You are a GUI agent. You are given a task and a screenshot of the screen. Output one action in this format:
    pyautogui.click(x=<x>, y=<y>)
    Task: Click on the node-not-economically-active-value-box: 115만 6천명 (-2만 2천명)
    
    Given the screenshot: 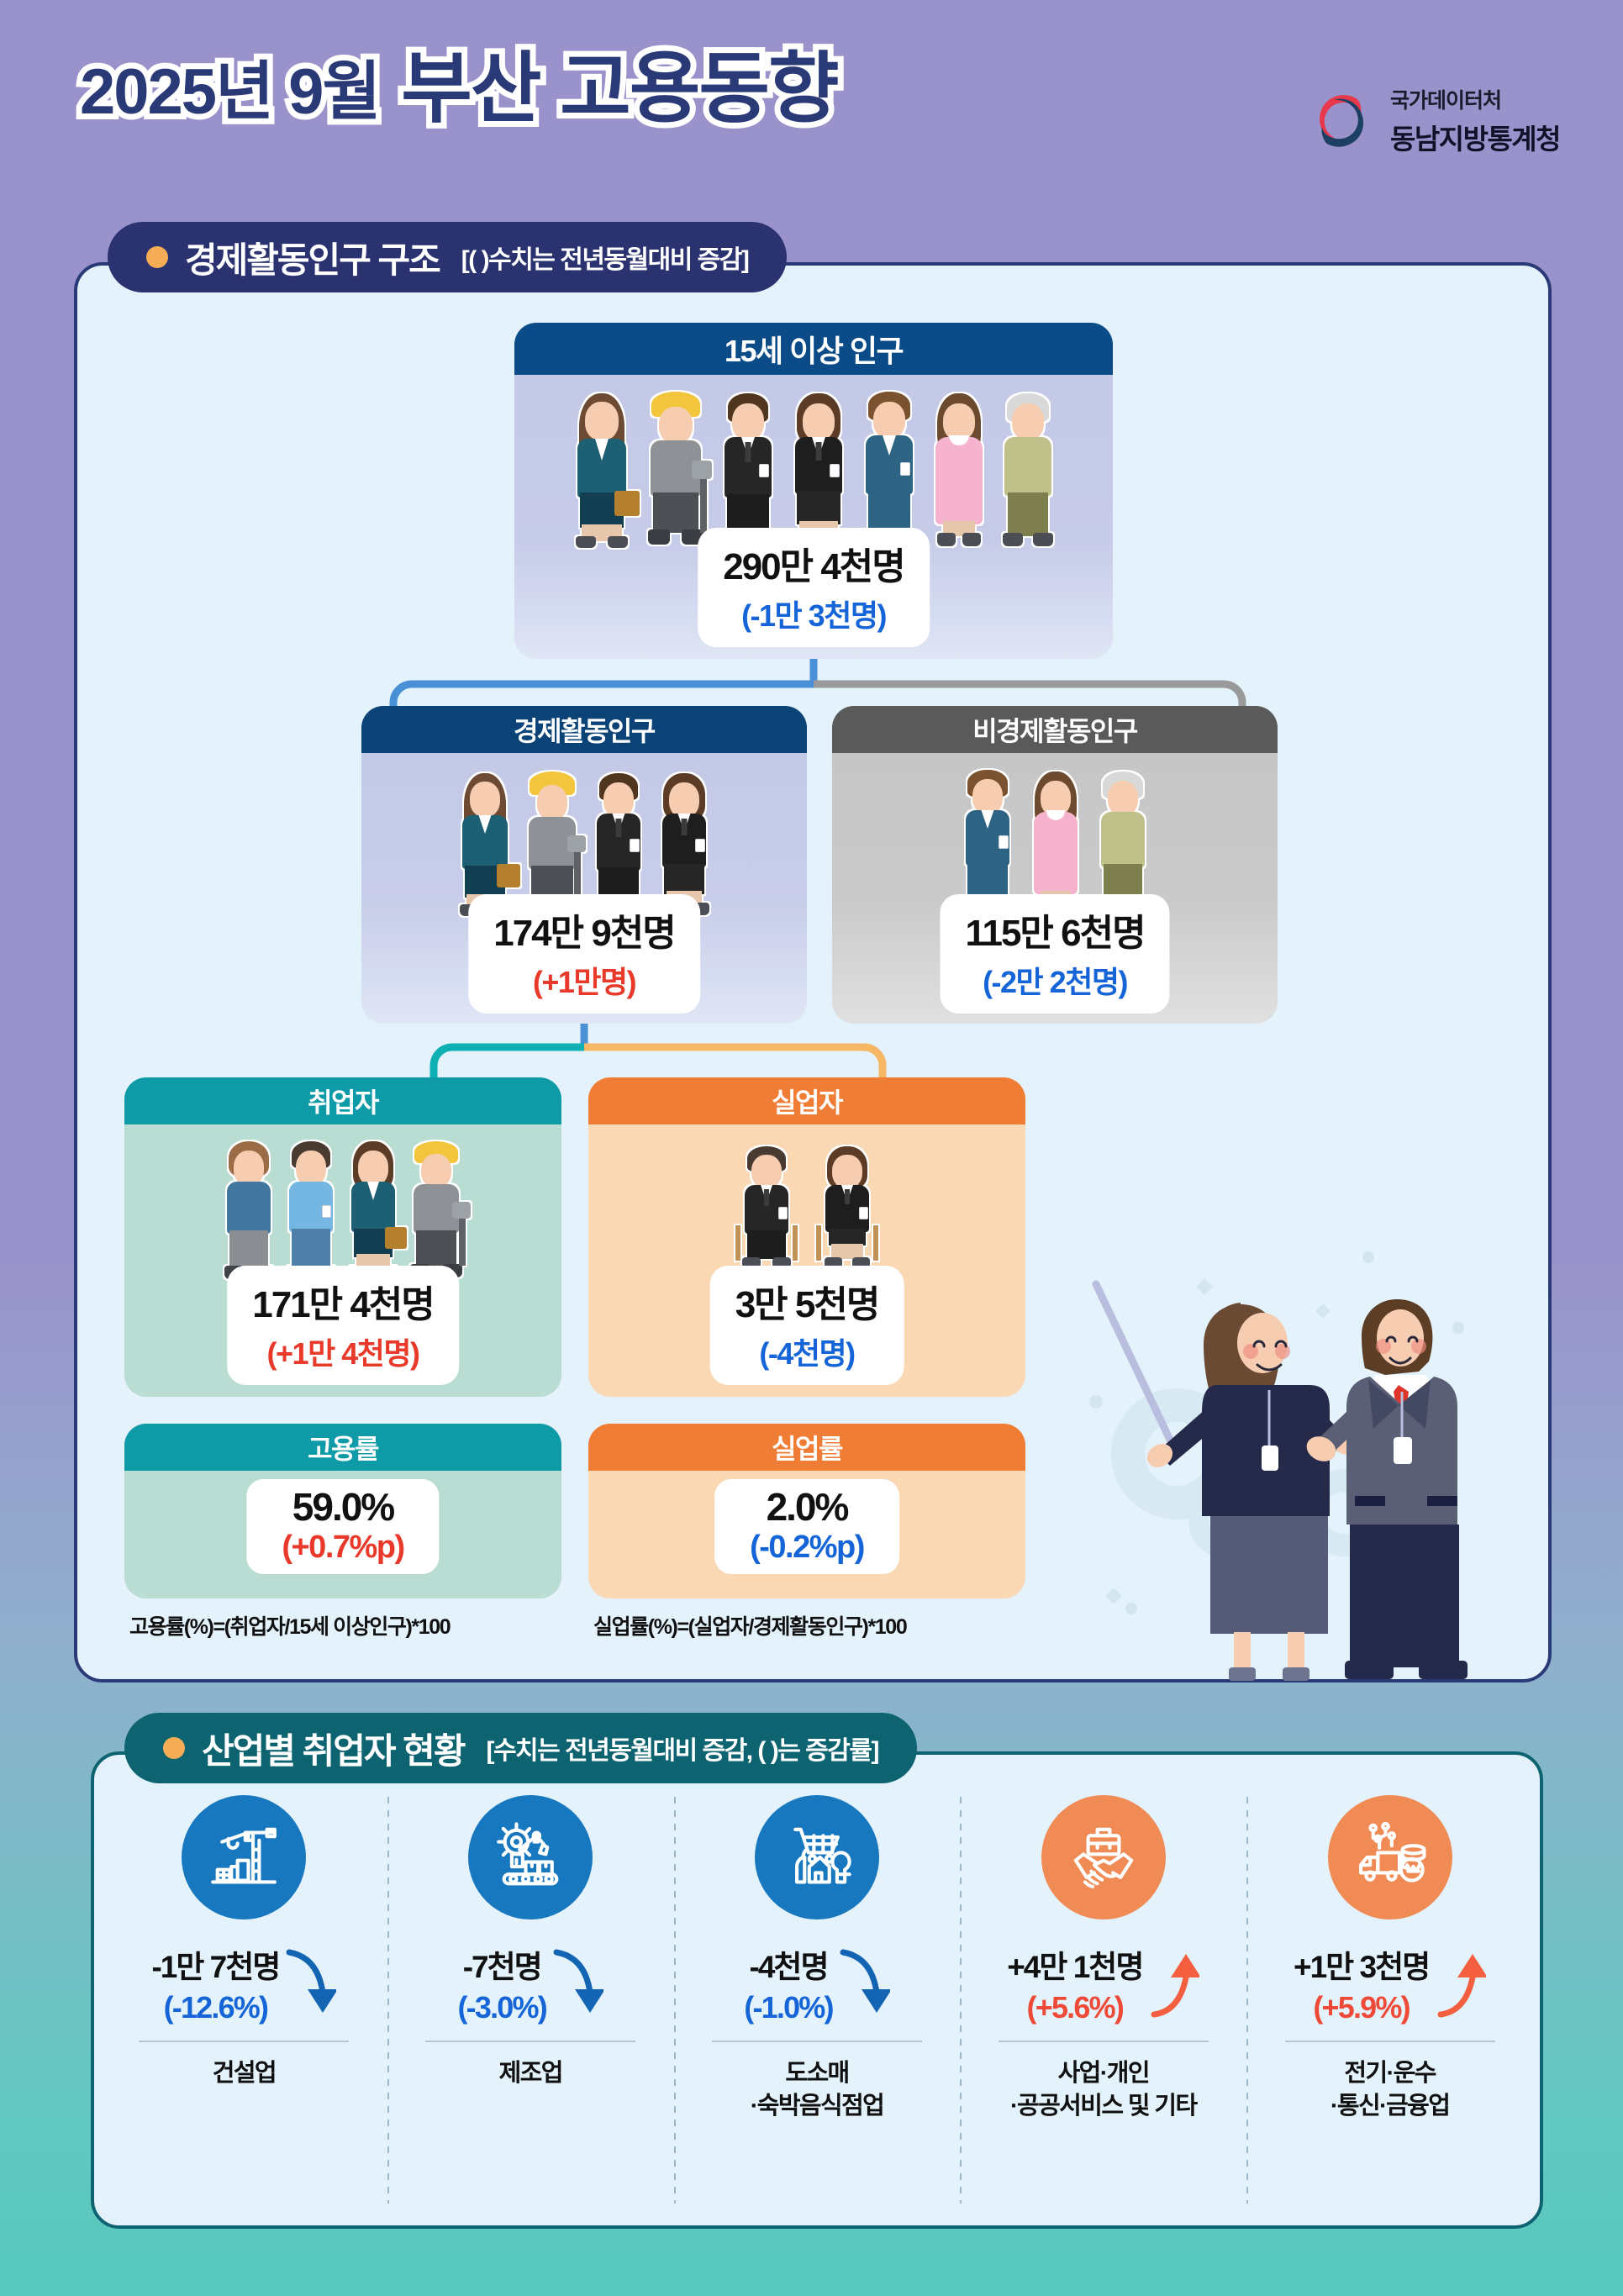 What is the action you would take?
    pyautogui.click(x=1055, y=954)
    